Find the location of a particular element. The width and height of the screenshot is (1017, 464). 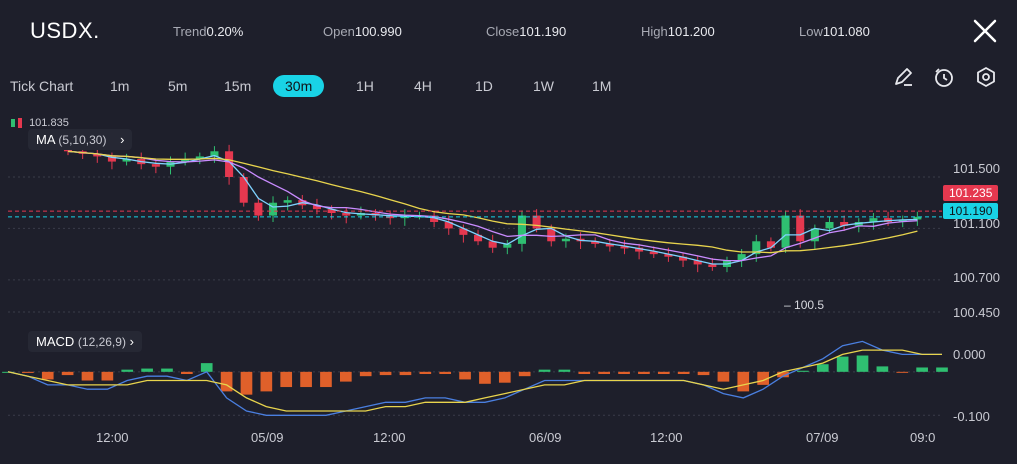

signal-line is located at coordinates (474, 380).